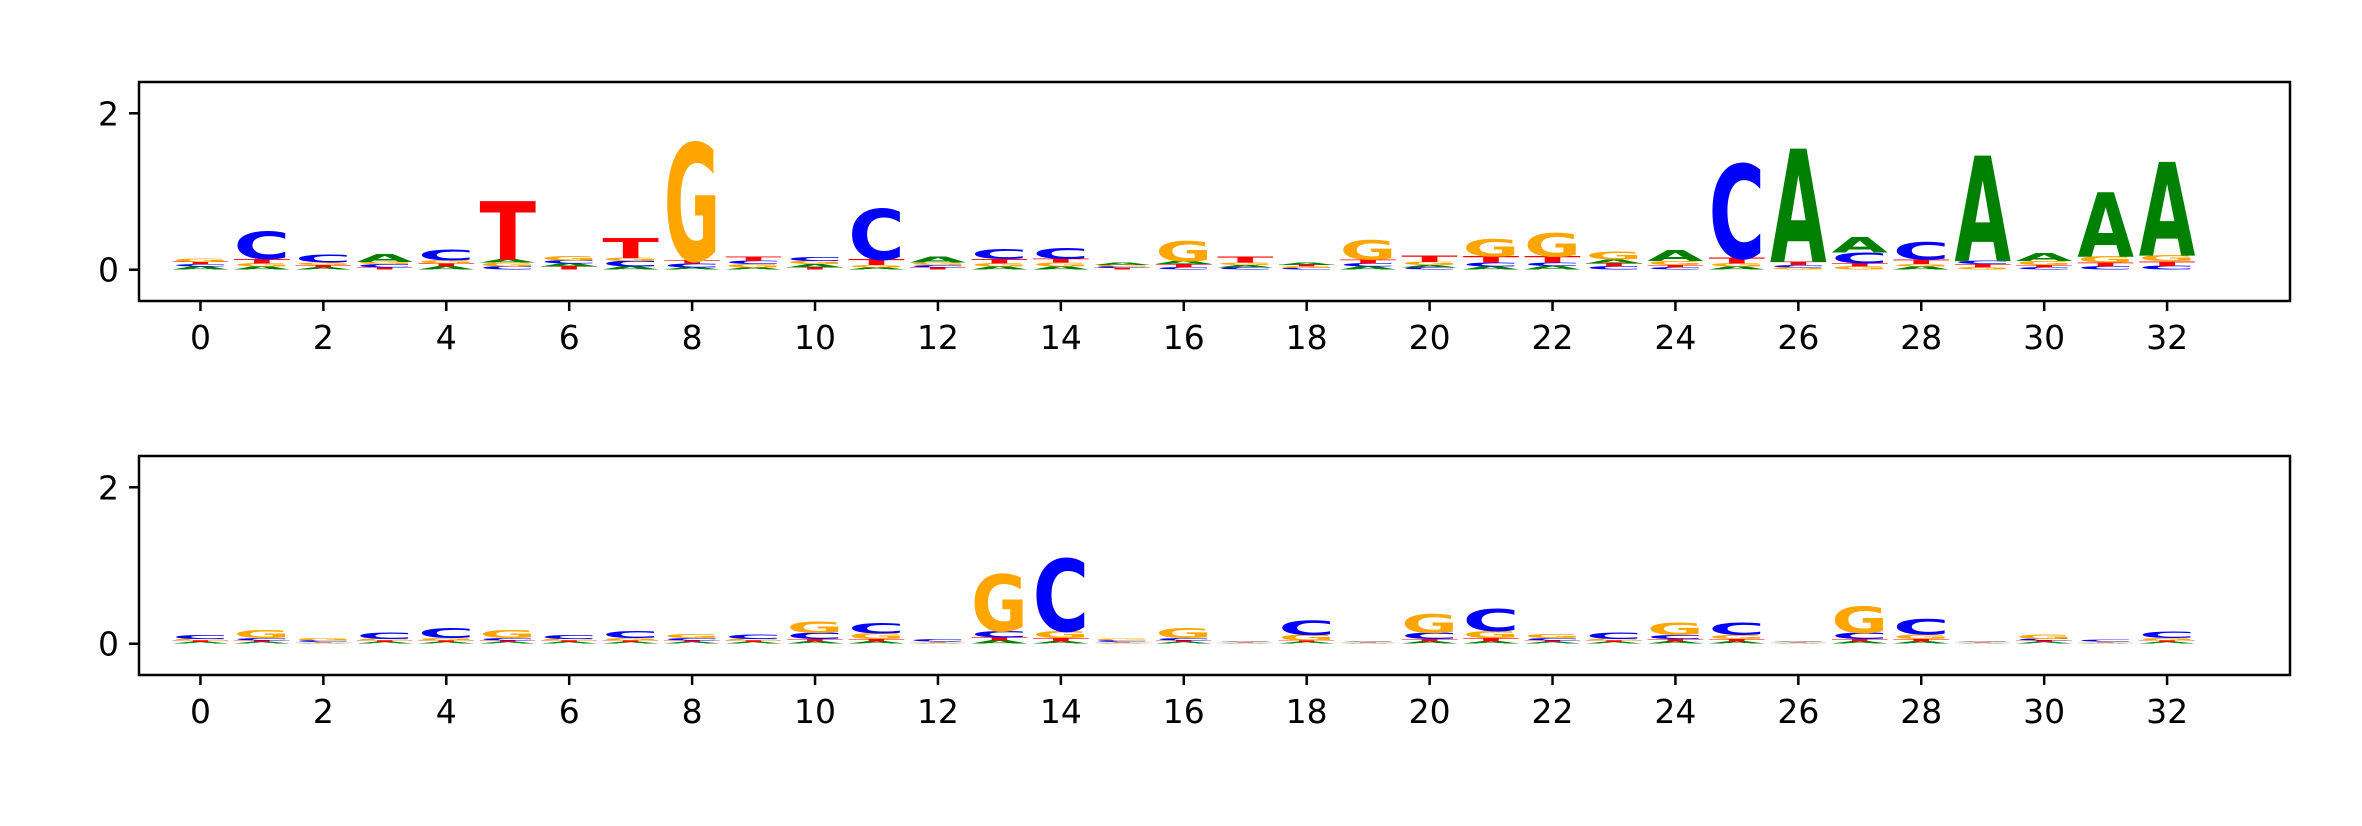  What do you see at coordinates (1184, 337) in the screenshot?
I see `x-tick-label: 16` at bounding box center [1184, 337].